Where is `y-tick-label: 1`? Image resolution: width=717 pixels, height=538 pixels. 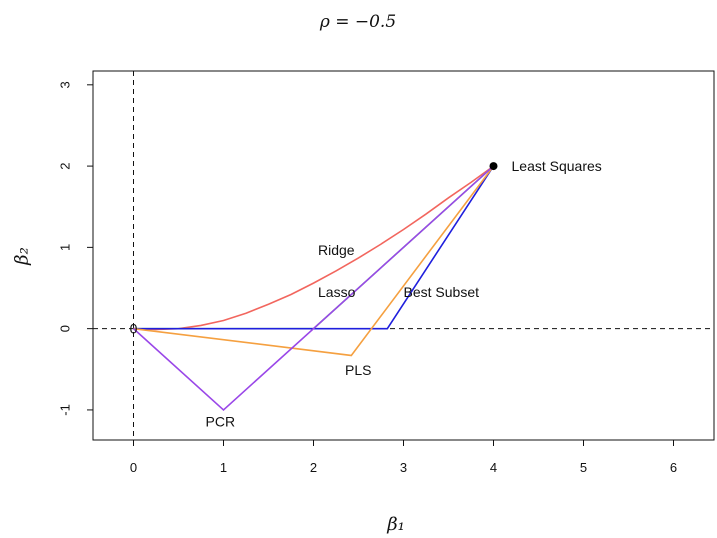 y-tick-label: 1 is located at coordinates (65, 247).